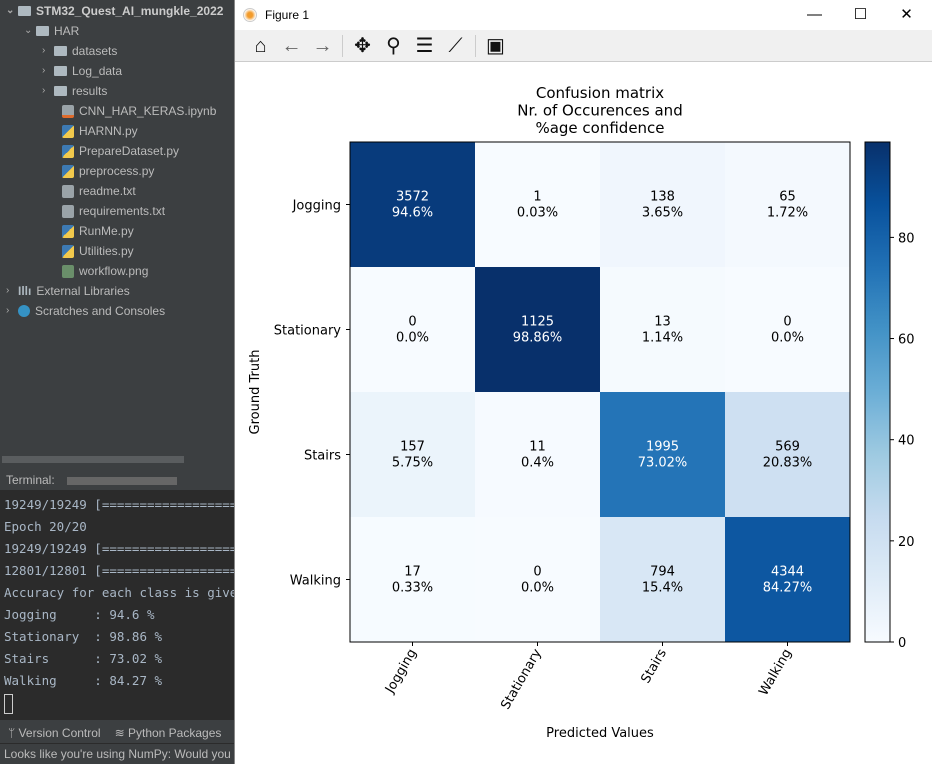 Image resolution: width=932 pixels, height=764 pixels. I want to click on terminal-tab-blurred, so click(121, 480).